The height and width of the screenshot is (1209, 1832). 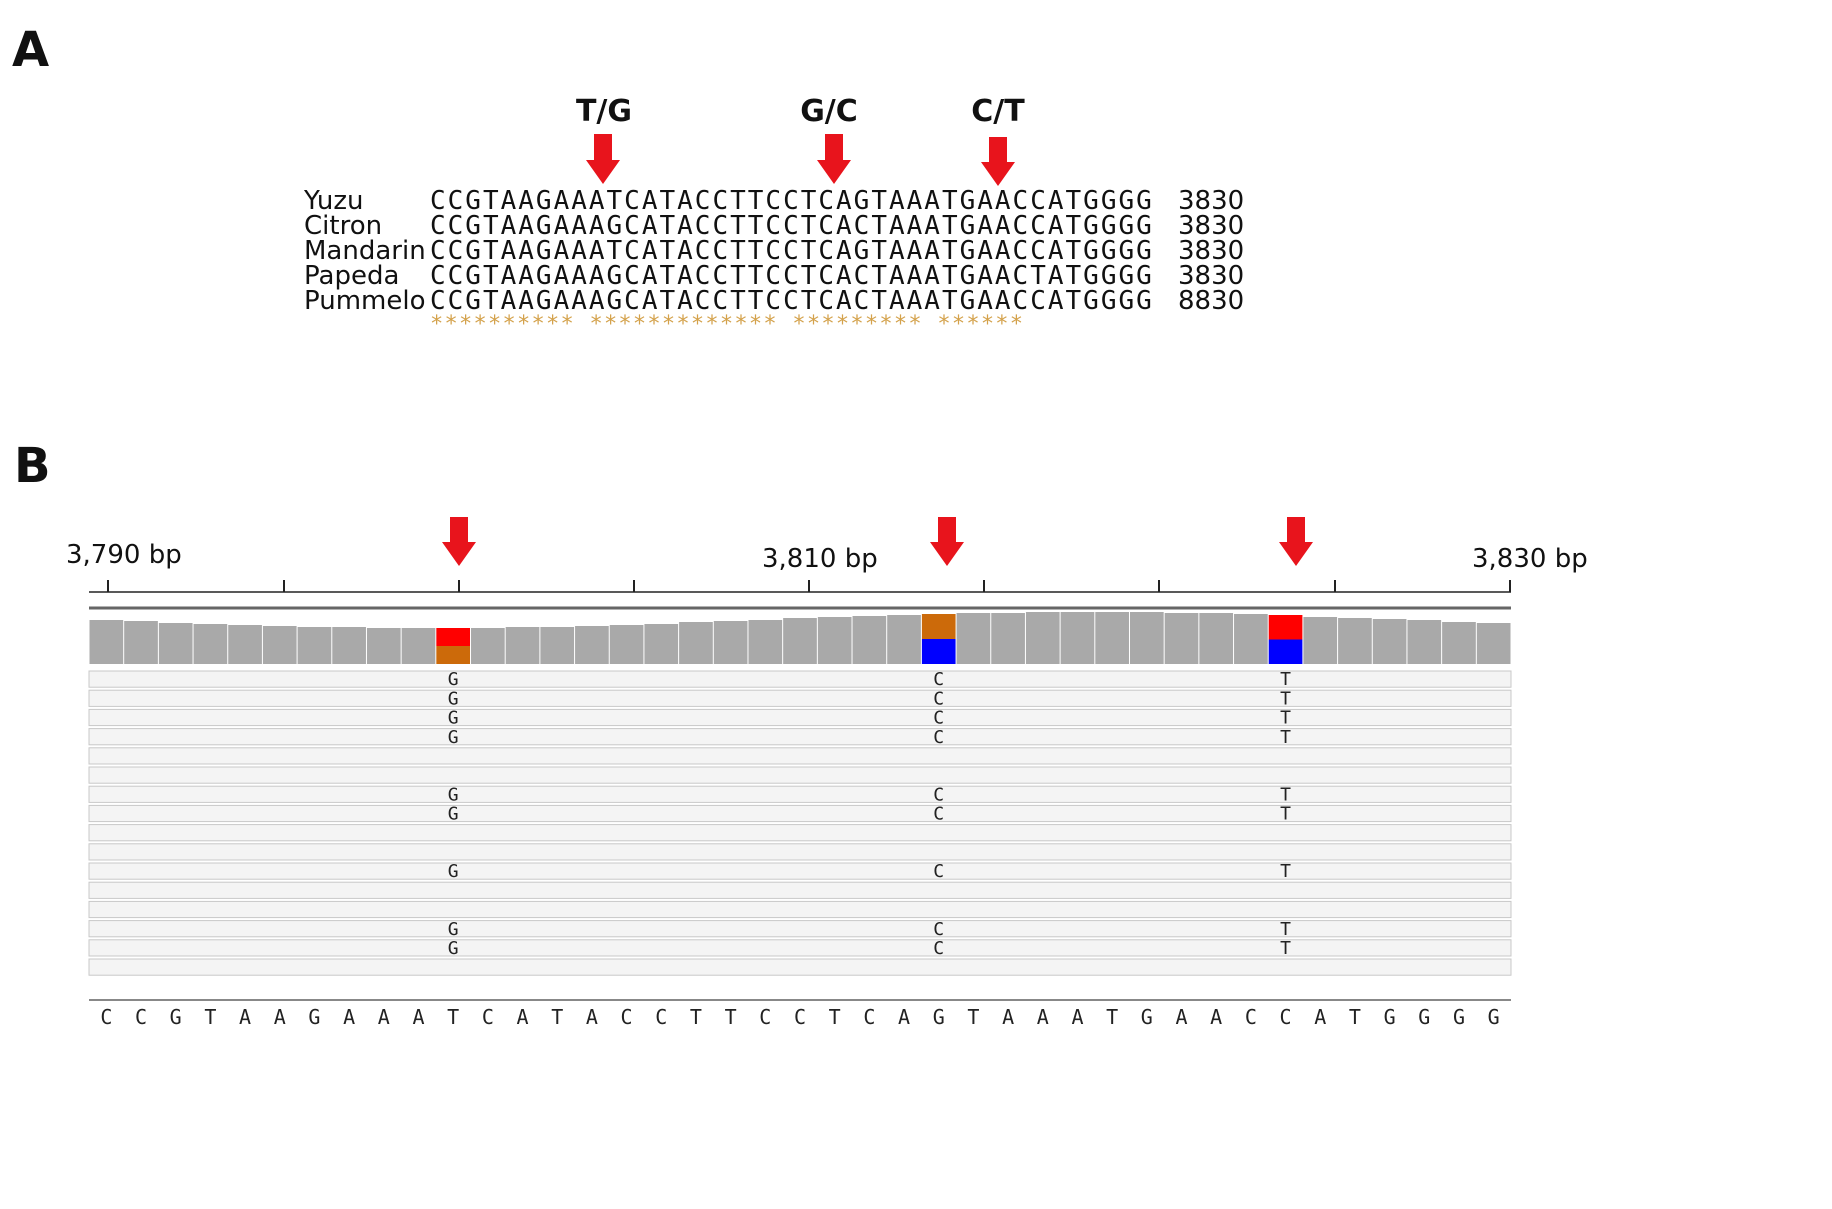 What do you see at coordinates (1285, 698) in the screenshot?
I see `read-base: T` at bounding box center [1285, 698].